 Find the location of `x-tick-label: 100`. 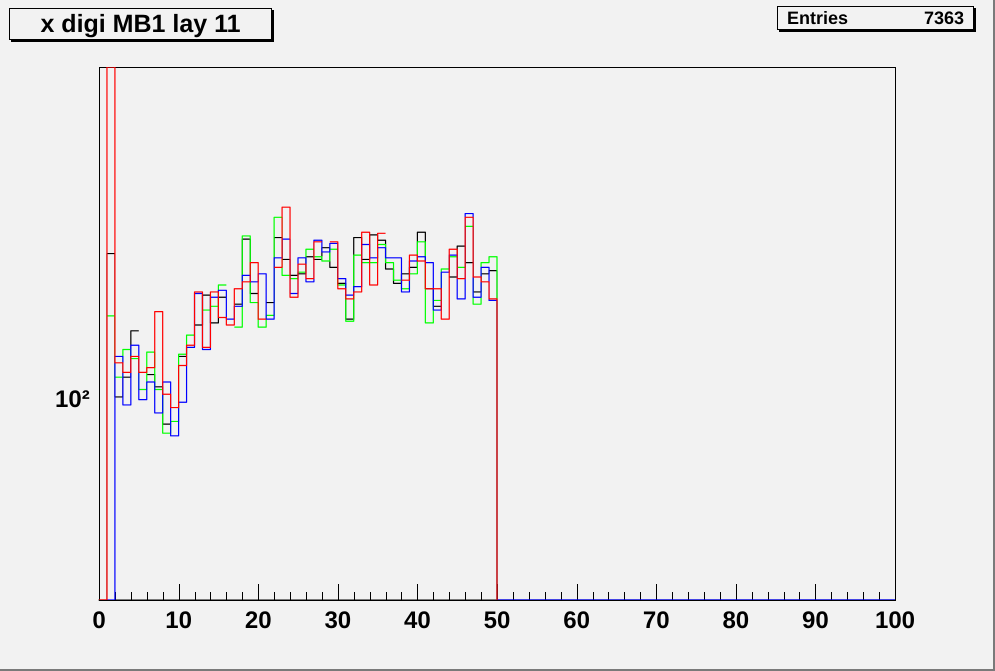

x-tick-label: 100 is located at coordinates (895, 620).